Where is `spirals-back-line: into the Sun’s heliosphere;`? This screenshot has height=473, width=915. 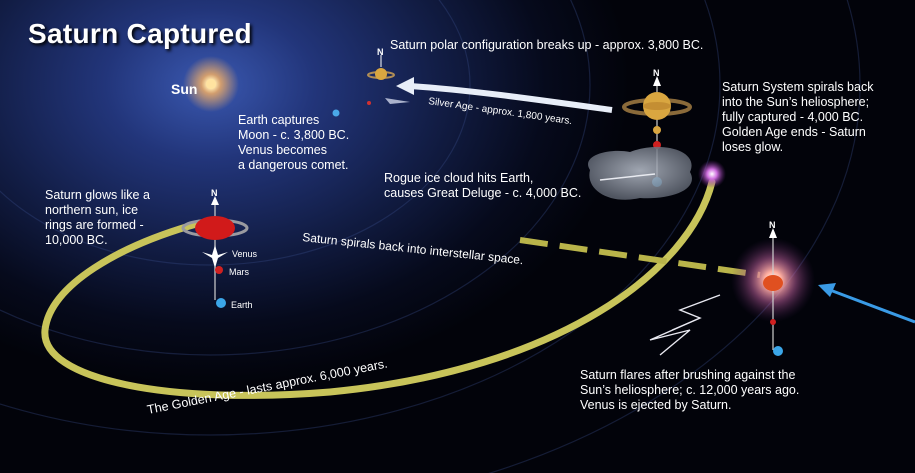
spirals-back-line: into the Sun’s heliosphere; is located at coordinates (796, 102).